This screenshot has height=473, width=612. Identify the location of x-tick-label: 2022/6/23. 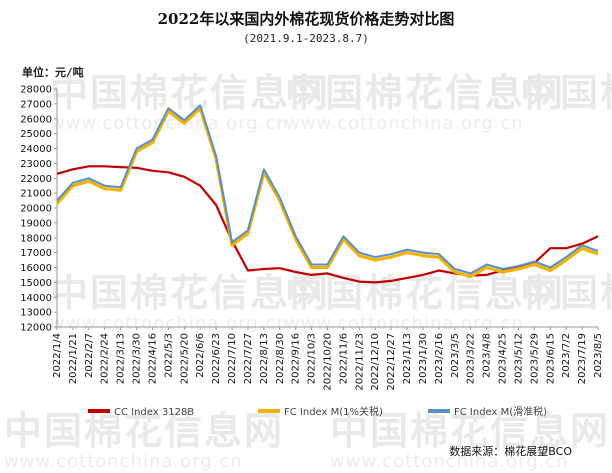
(216, 358).